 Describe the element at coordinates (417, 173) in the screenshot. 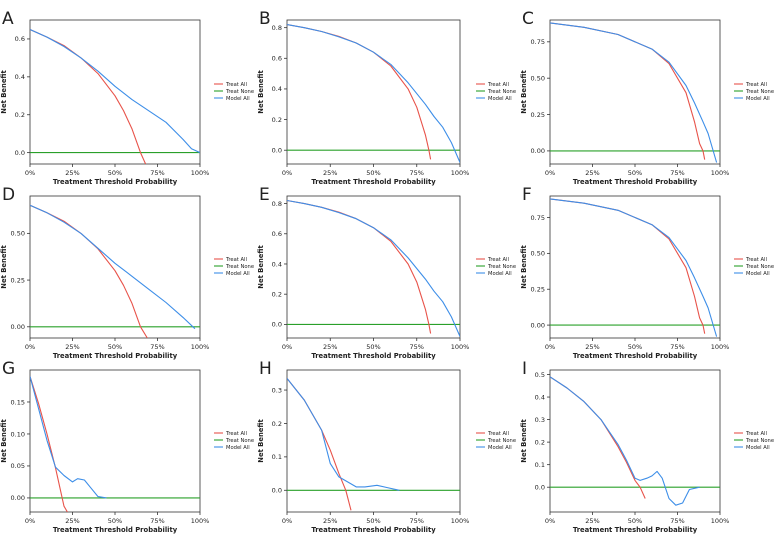

I see `panel-b-xtick-label: 75%` at that location.